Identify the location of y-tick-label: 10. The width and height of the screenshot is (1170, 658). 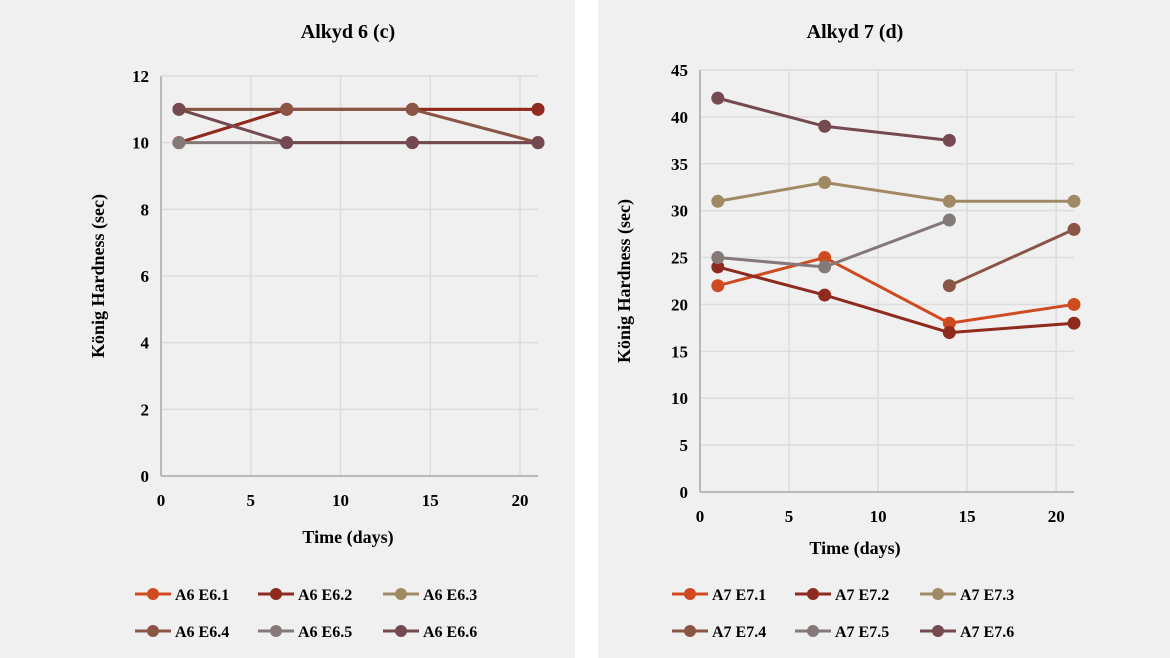
(679, 398).